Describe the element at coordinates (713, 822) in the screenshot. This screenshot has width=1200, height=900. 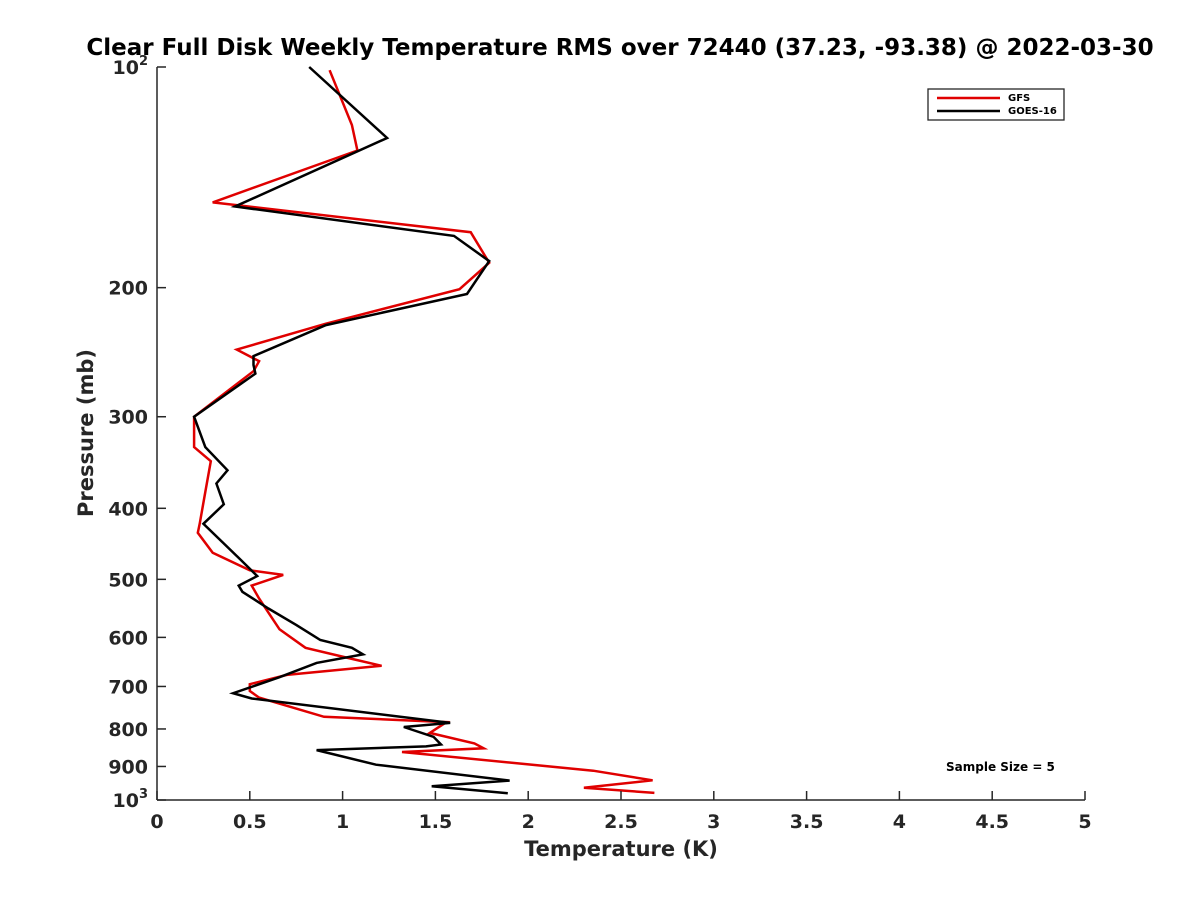
I see `x-tick-label: 3` at that location.